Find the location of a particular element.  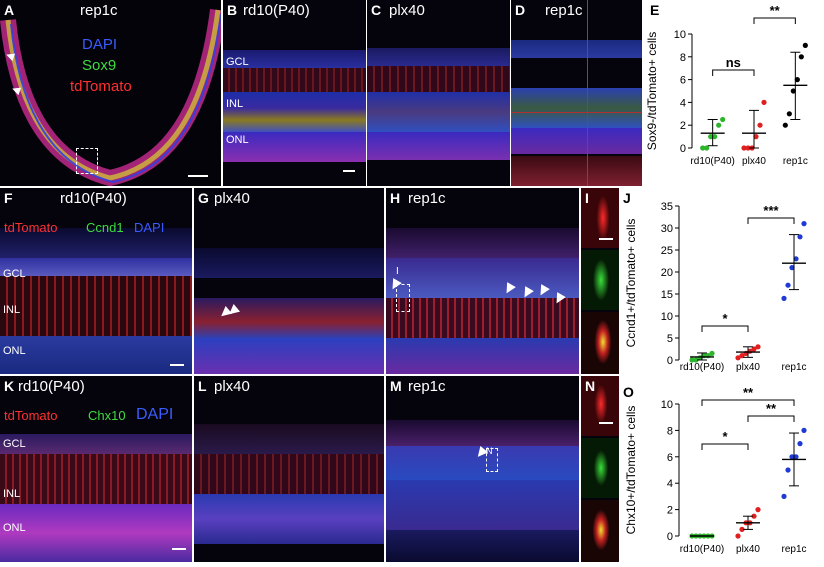

y-tick-label: 6 is located at coordinates (683, 81).